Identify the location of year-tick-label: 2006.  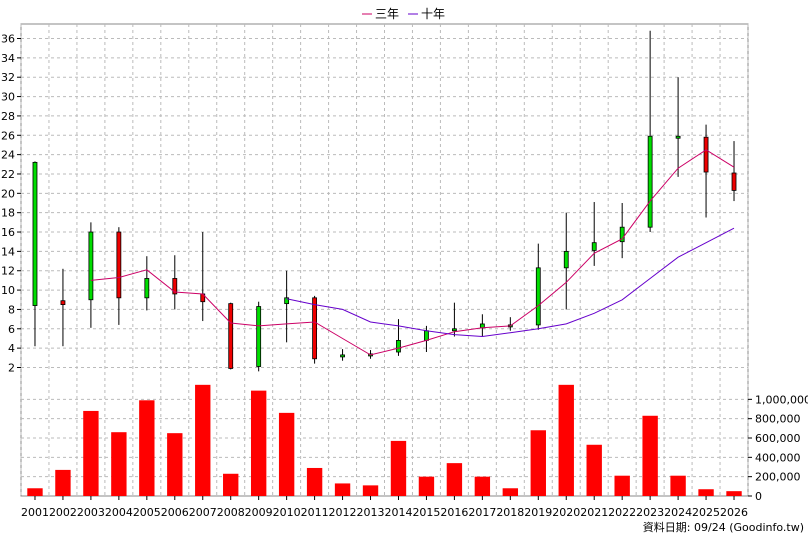
(175, 512).